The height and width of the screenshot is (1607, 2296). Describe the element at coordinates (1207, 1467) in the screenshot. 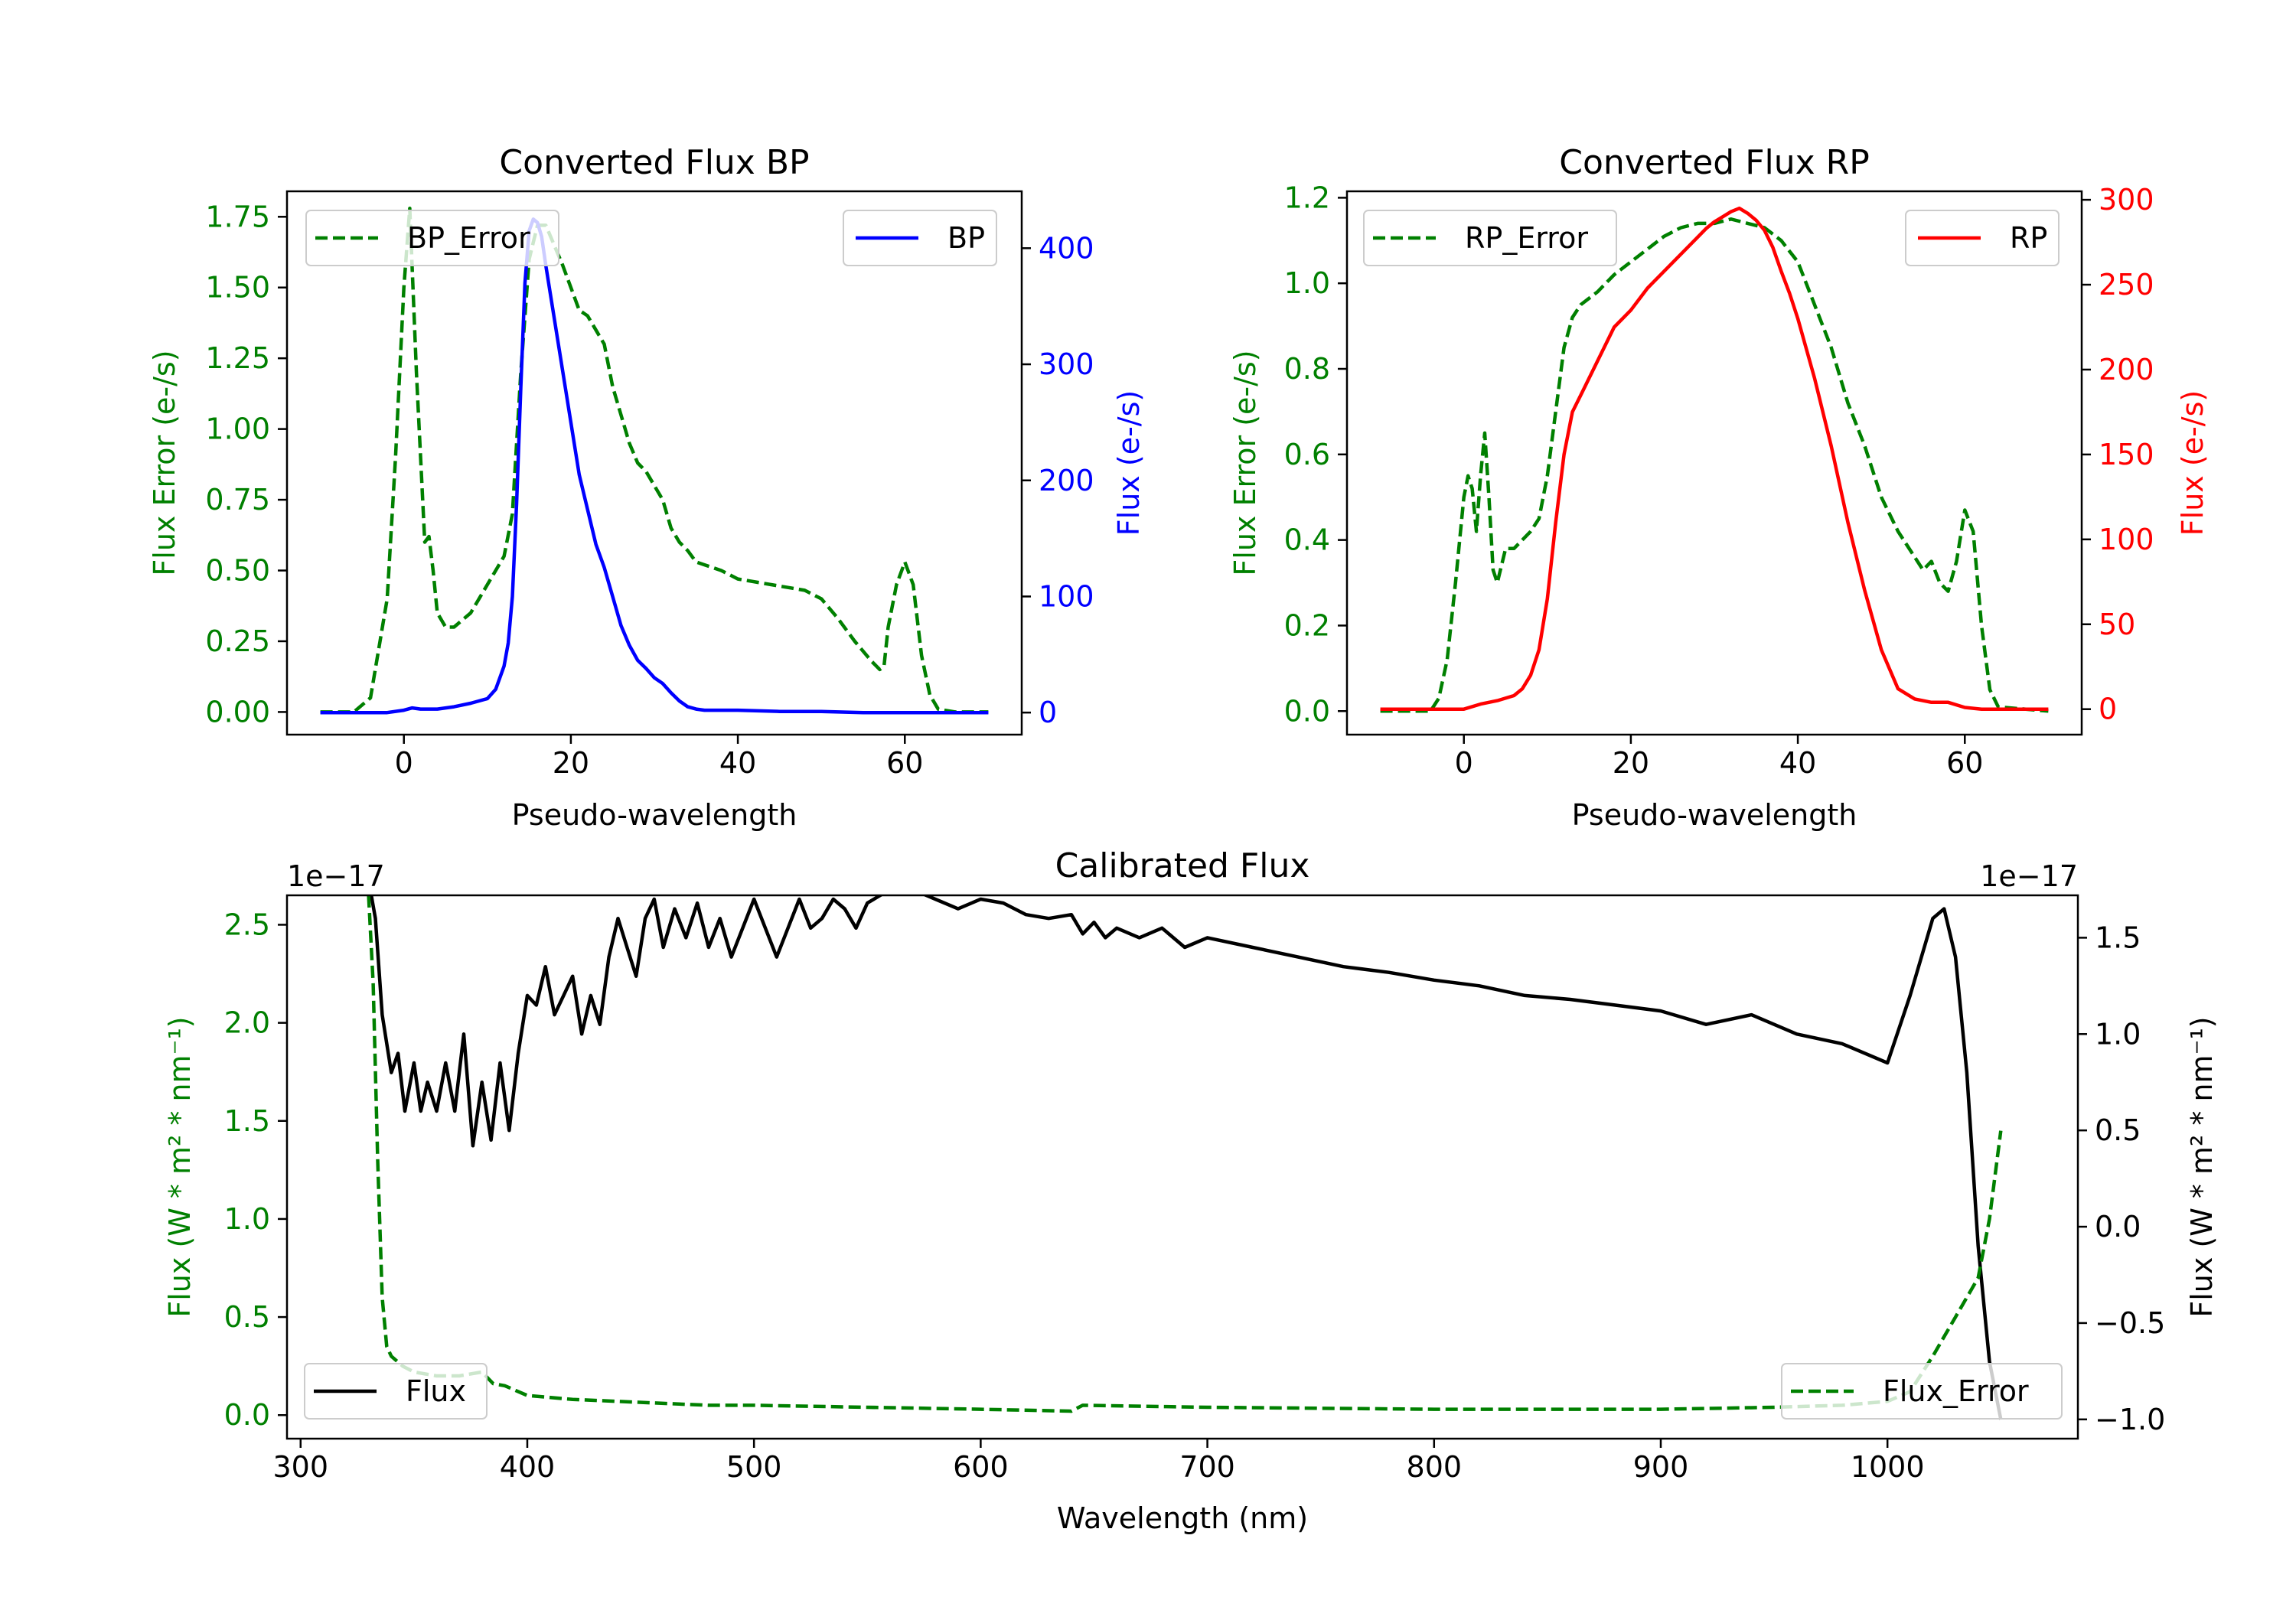

I see `cal-xtick-label: 700` at that location.